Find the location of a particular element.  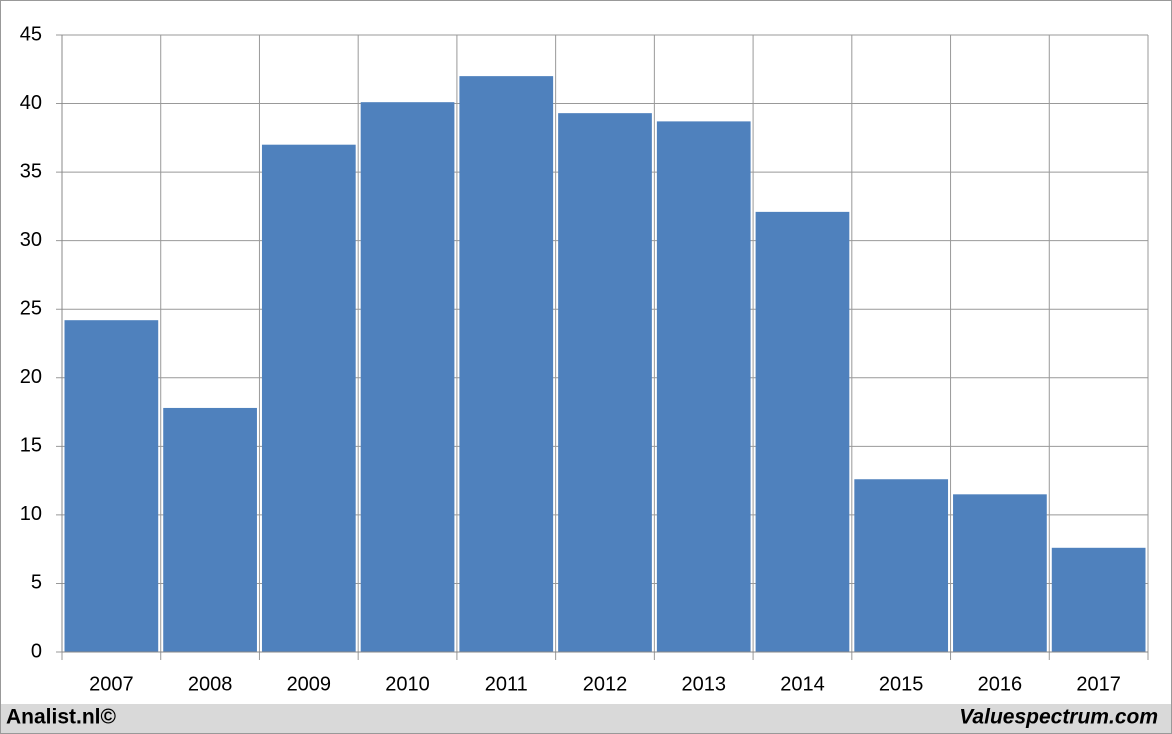

x-tick-label: 2010 is located at coordinates (407, 684).